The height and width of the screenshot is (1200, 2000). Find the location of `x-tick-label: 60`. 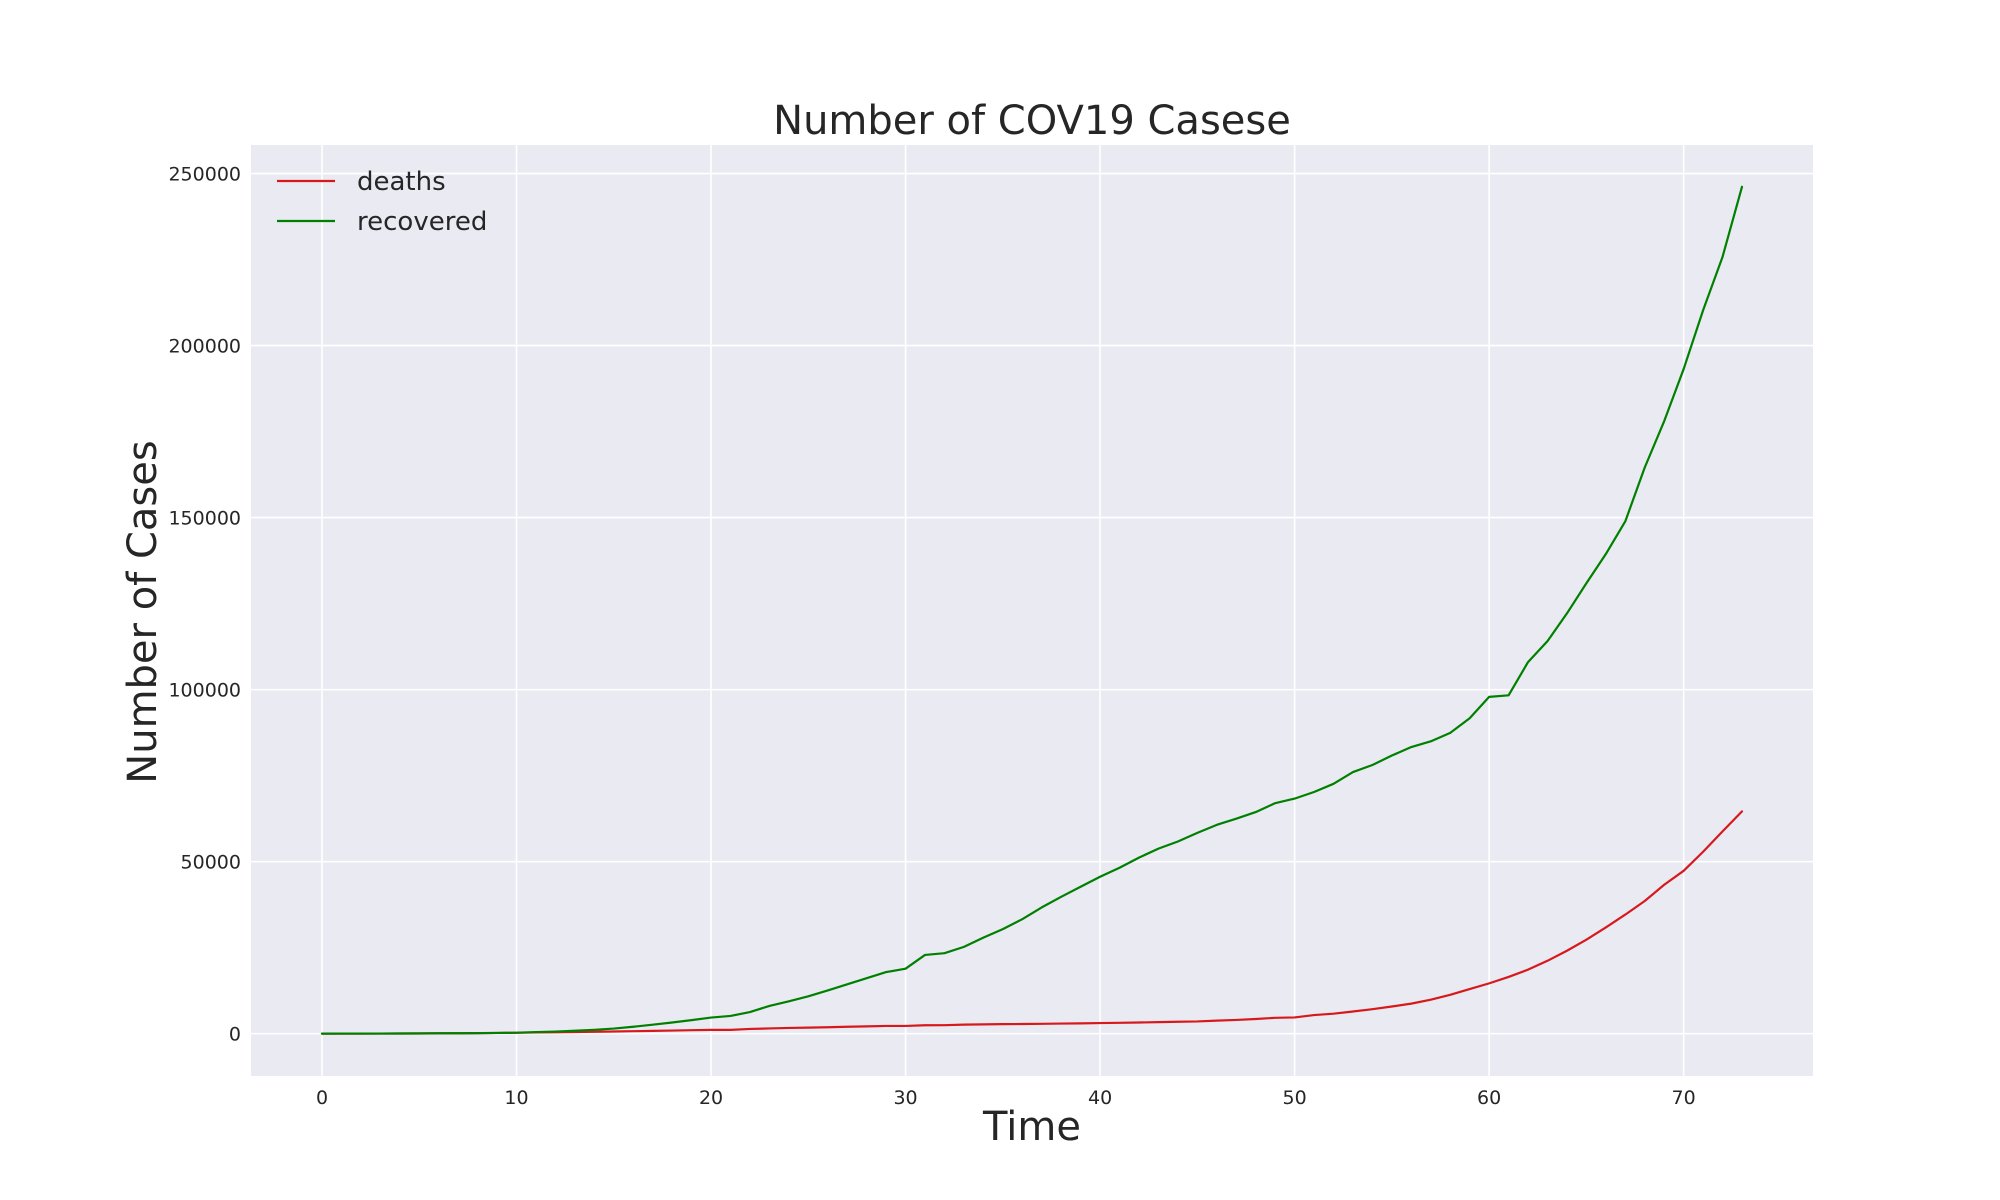

x-tick-label: 60 is located at coordinates (1489, 1098).